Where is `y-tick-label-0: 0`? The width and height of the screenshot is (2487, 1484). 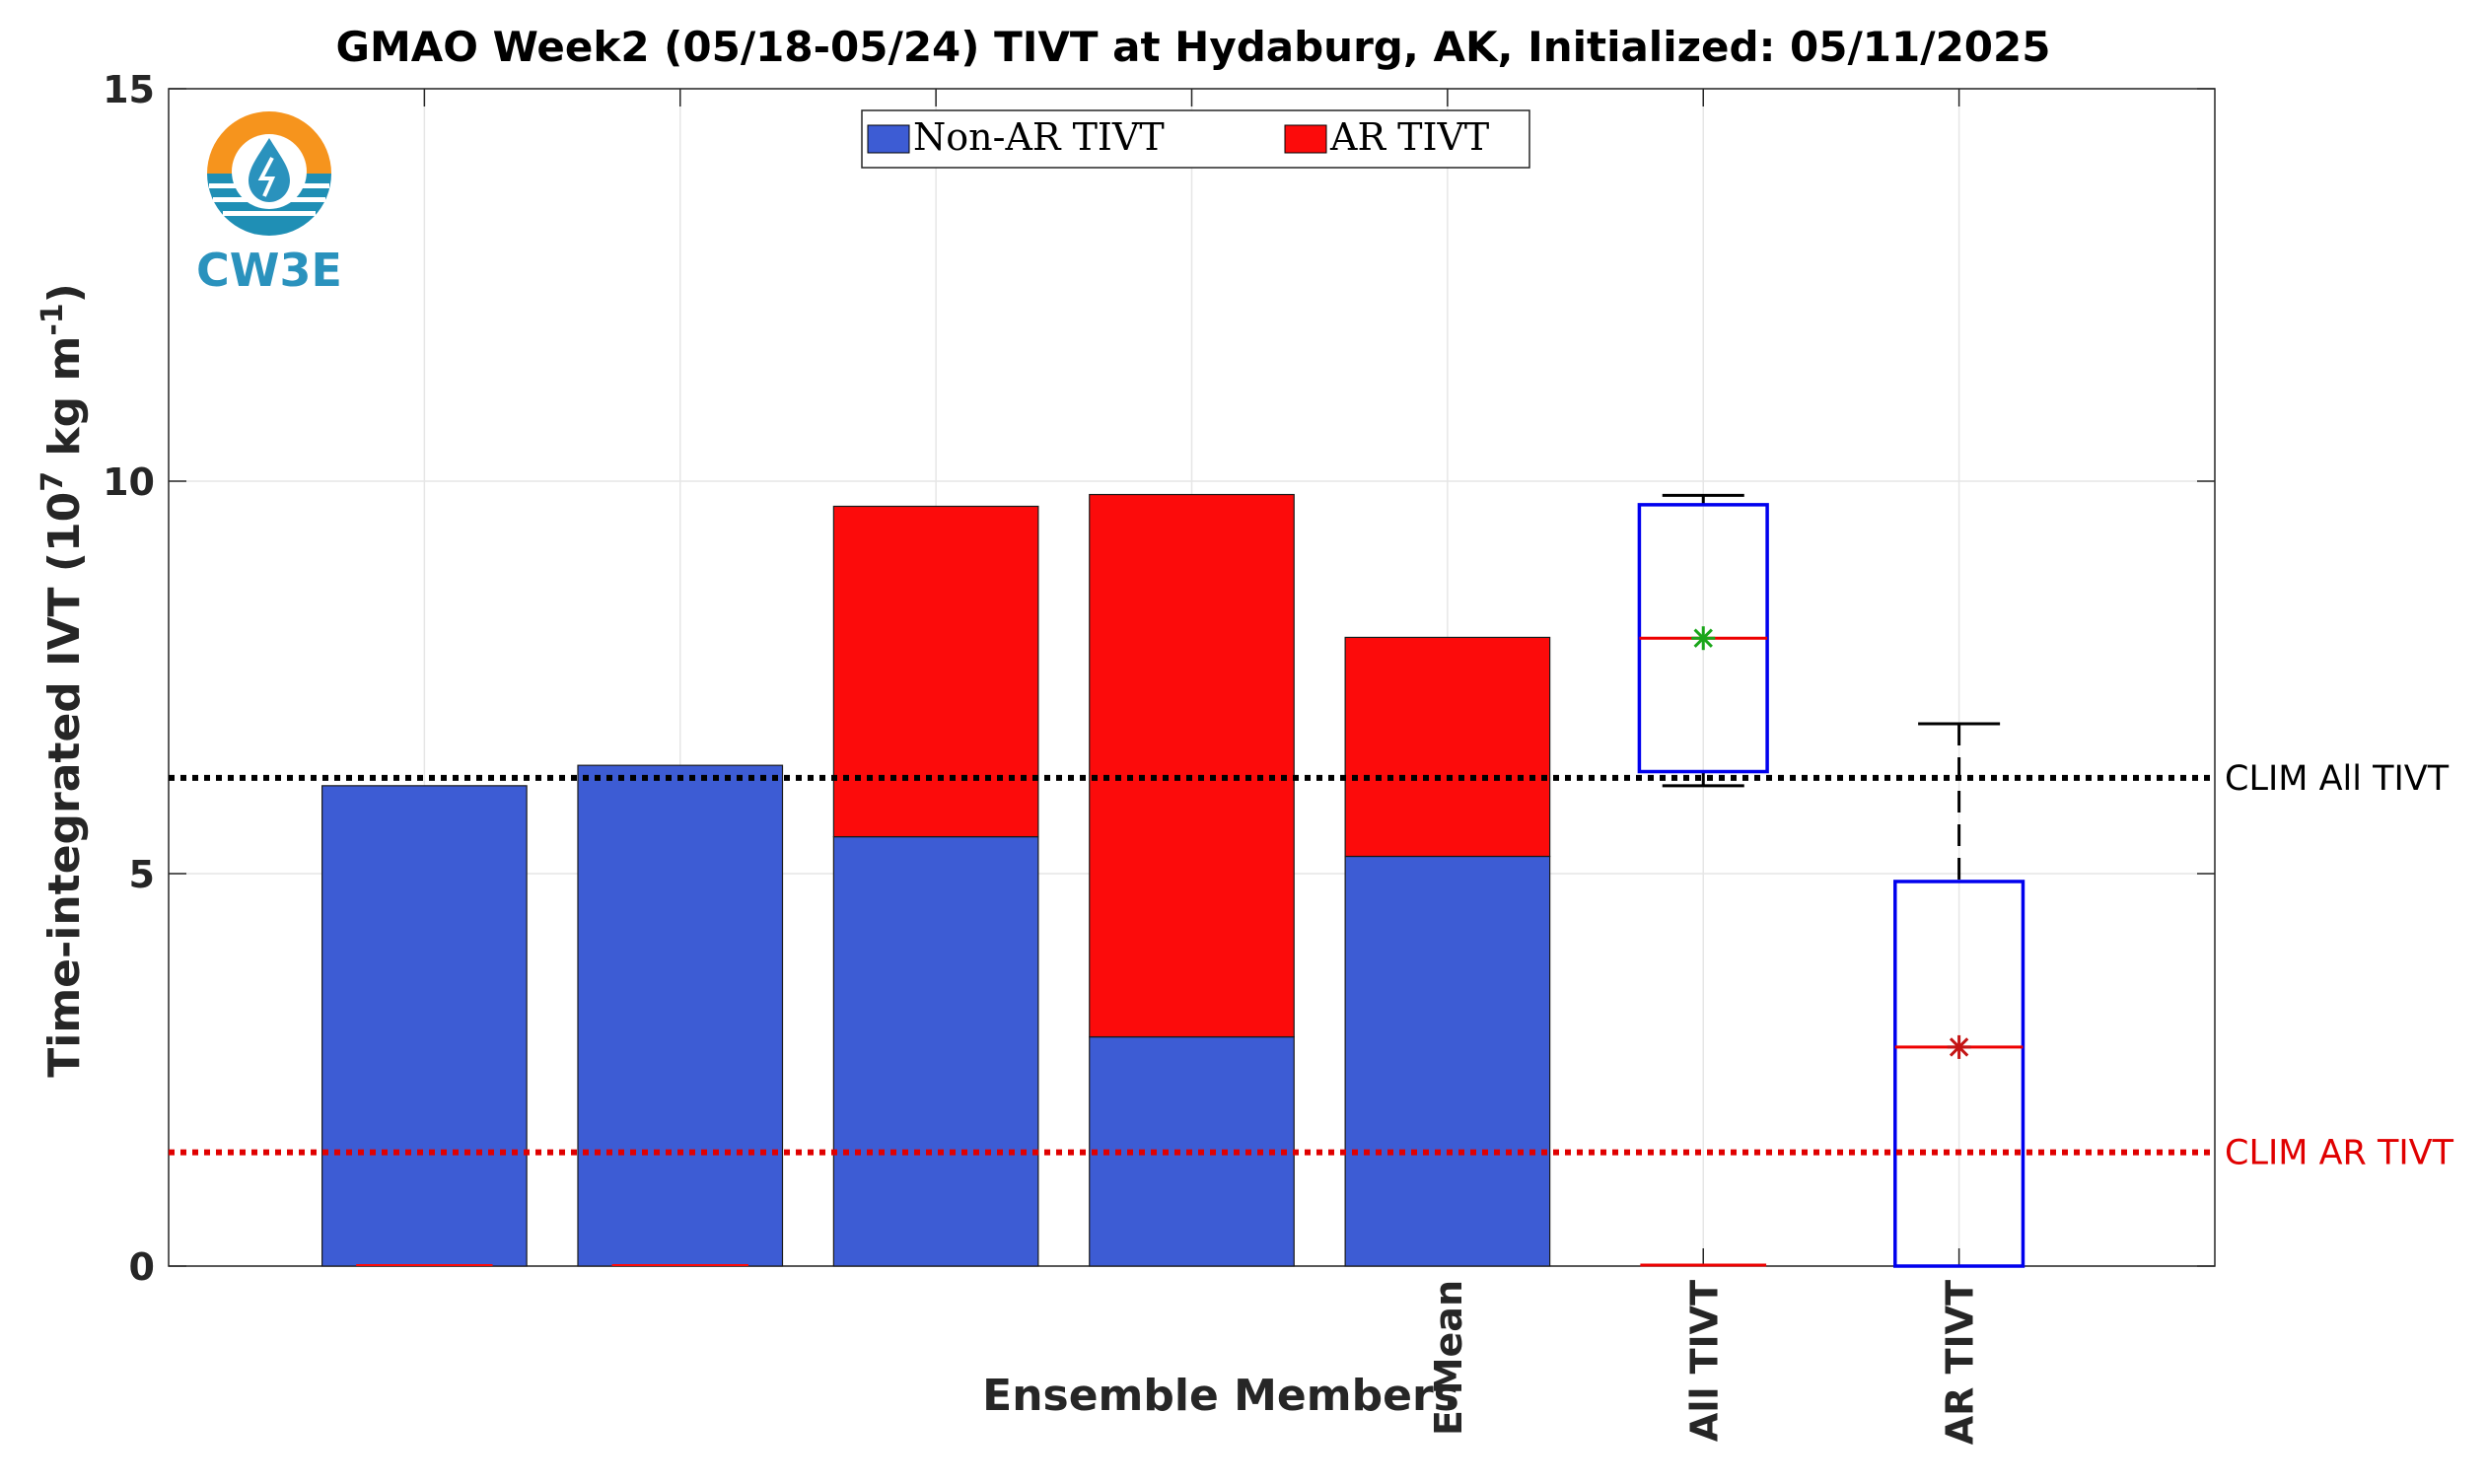 y-tick-label-0: 0 is located at coordinates (142, 1267).